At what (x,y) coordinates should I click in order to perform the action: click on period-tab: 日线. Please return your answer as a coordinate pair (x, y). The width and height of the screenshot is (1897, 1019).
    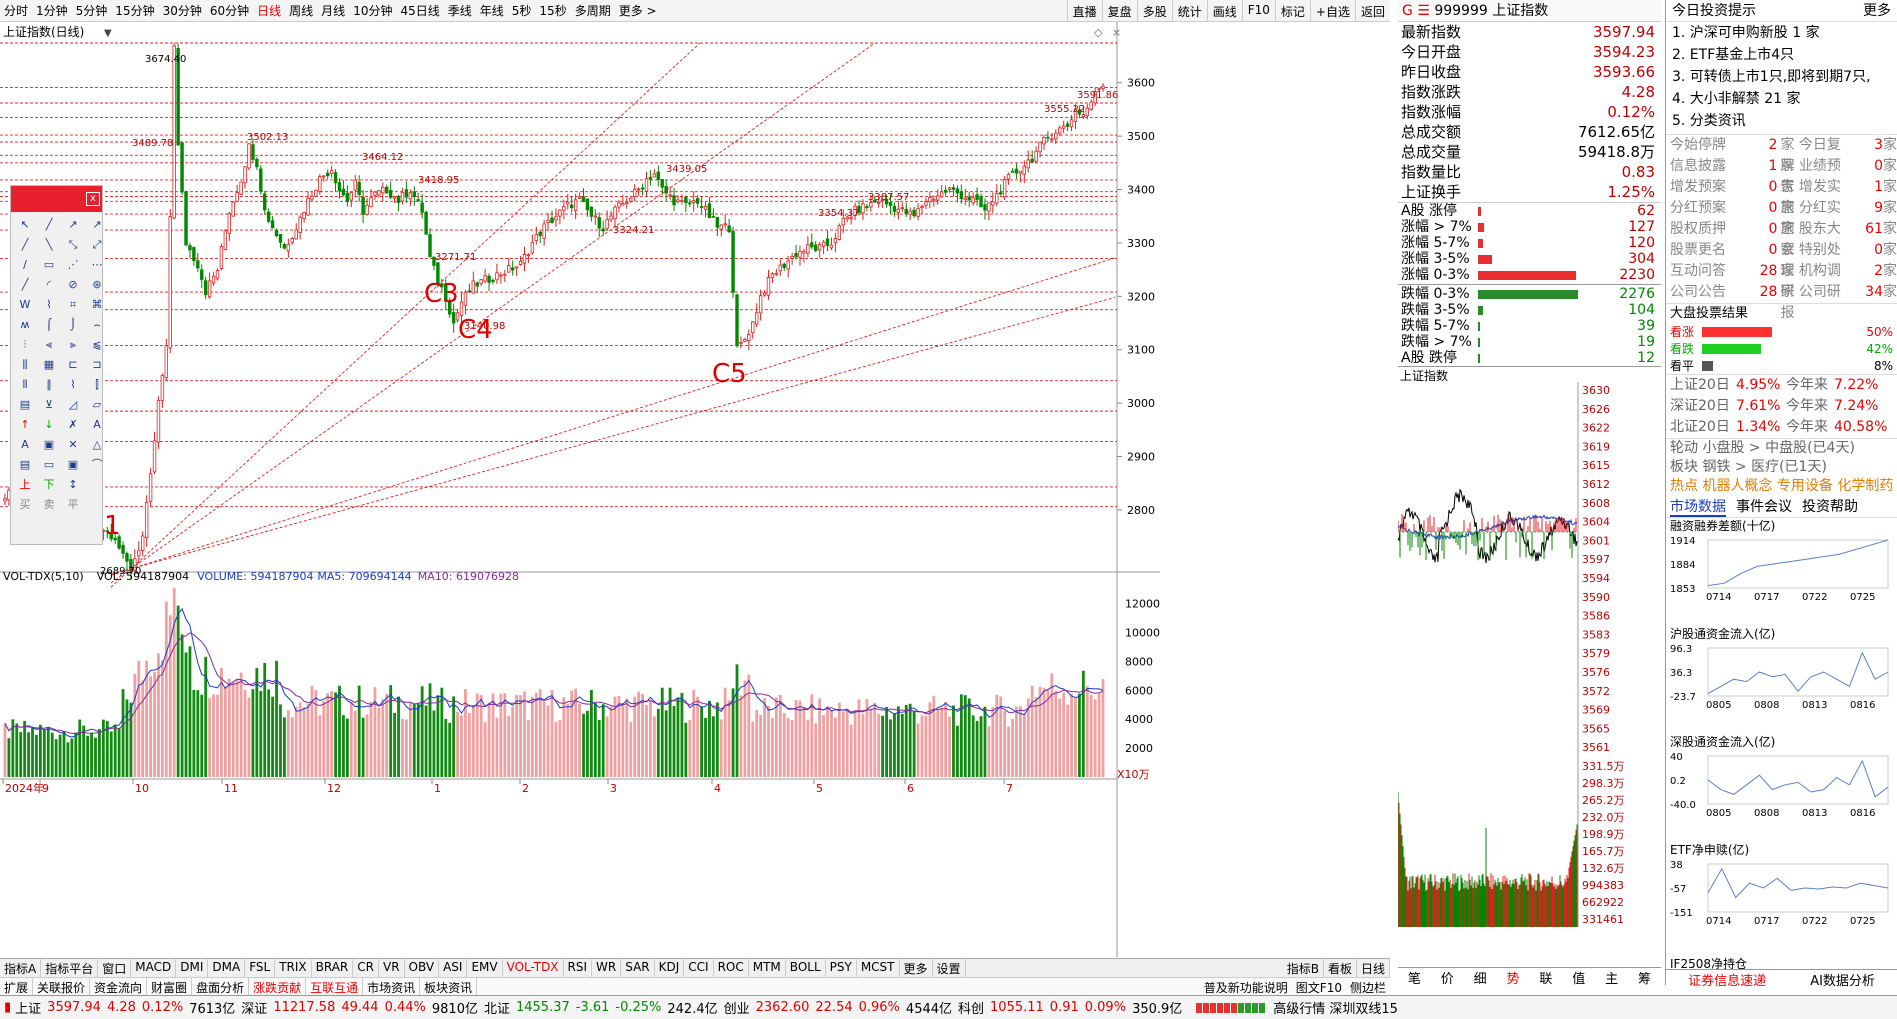
    Looking at the image, I should click on (269, 11).